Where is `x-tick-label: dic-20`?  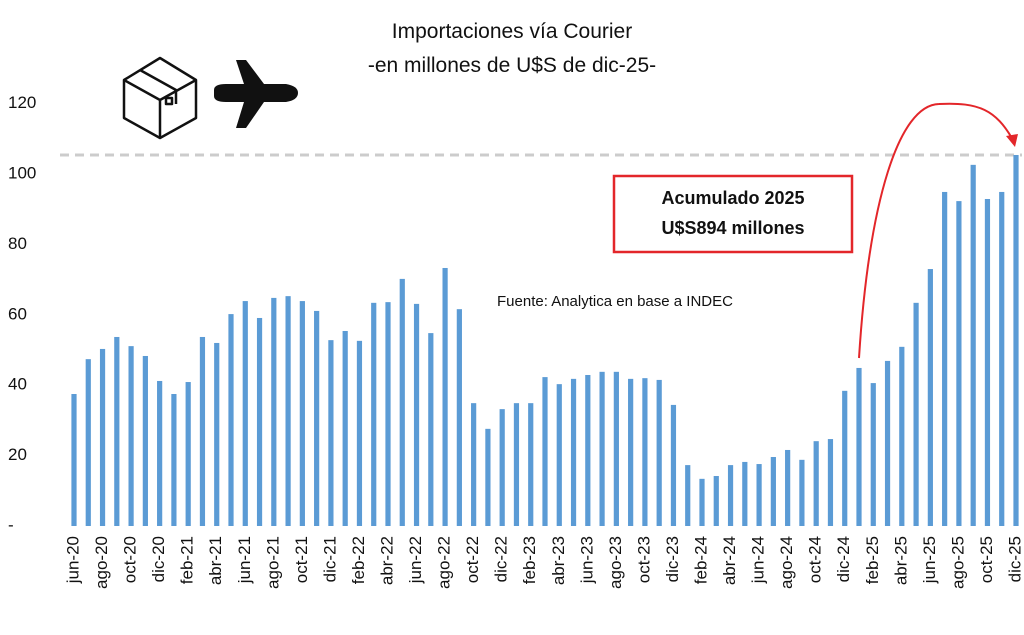
x-tick-label: dic-20 is located at coordinates (158, 559).